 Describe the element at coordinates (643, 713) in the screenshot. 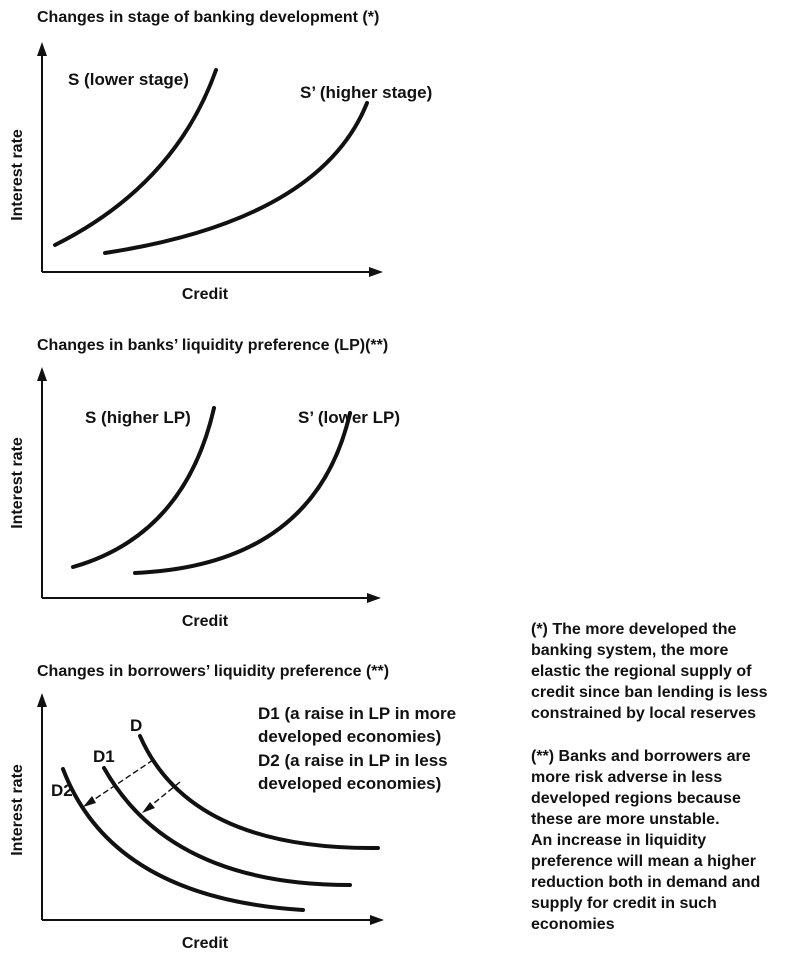

I see `note-line: constrained by local reserves` at that location.